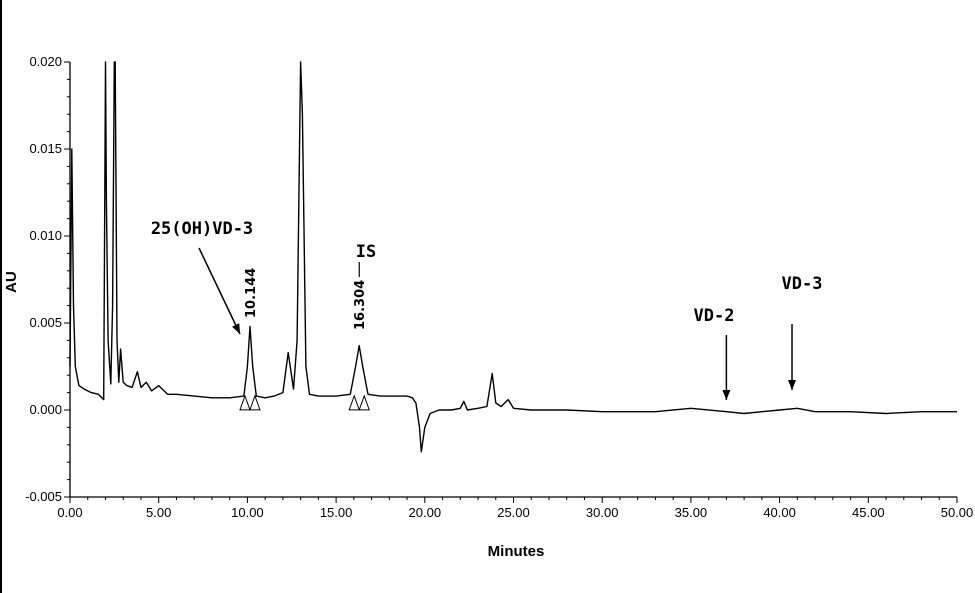 The width and height of the screenshot is (975, 593). Describe the element at coordinates (366, 252) in the screenshot. I see `annotation-is: IS` at that location.